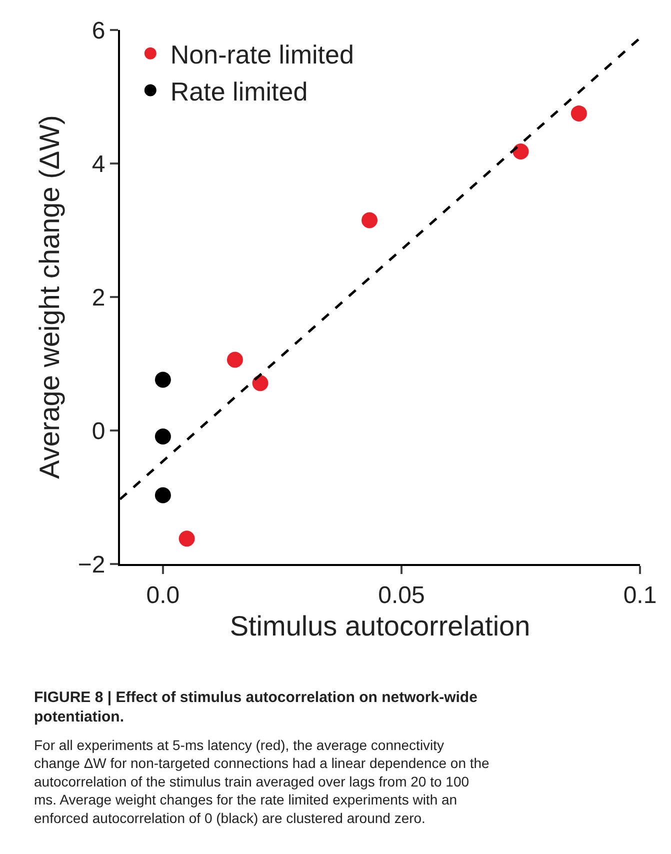 The width and height of the screenshot is (671, 854). Describe the element at coordinates (256, 707) in the screenshot. I see `text: FIGURE 8 | Effect of stimulus autocorrelation on network-wide potentiation.` at that location.